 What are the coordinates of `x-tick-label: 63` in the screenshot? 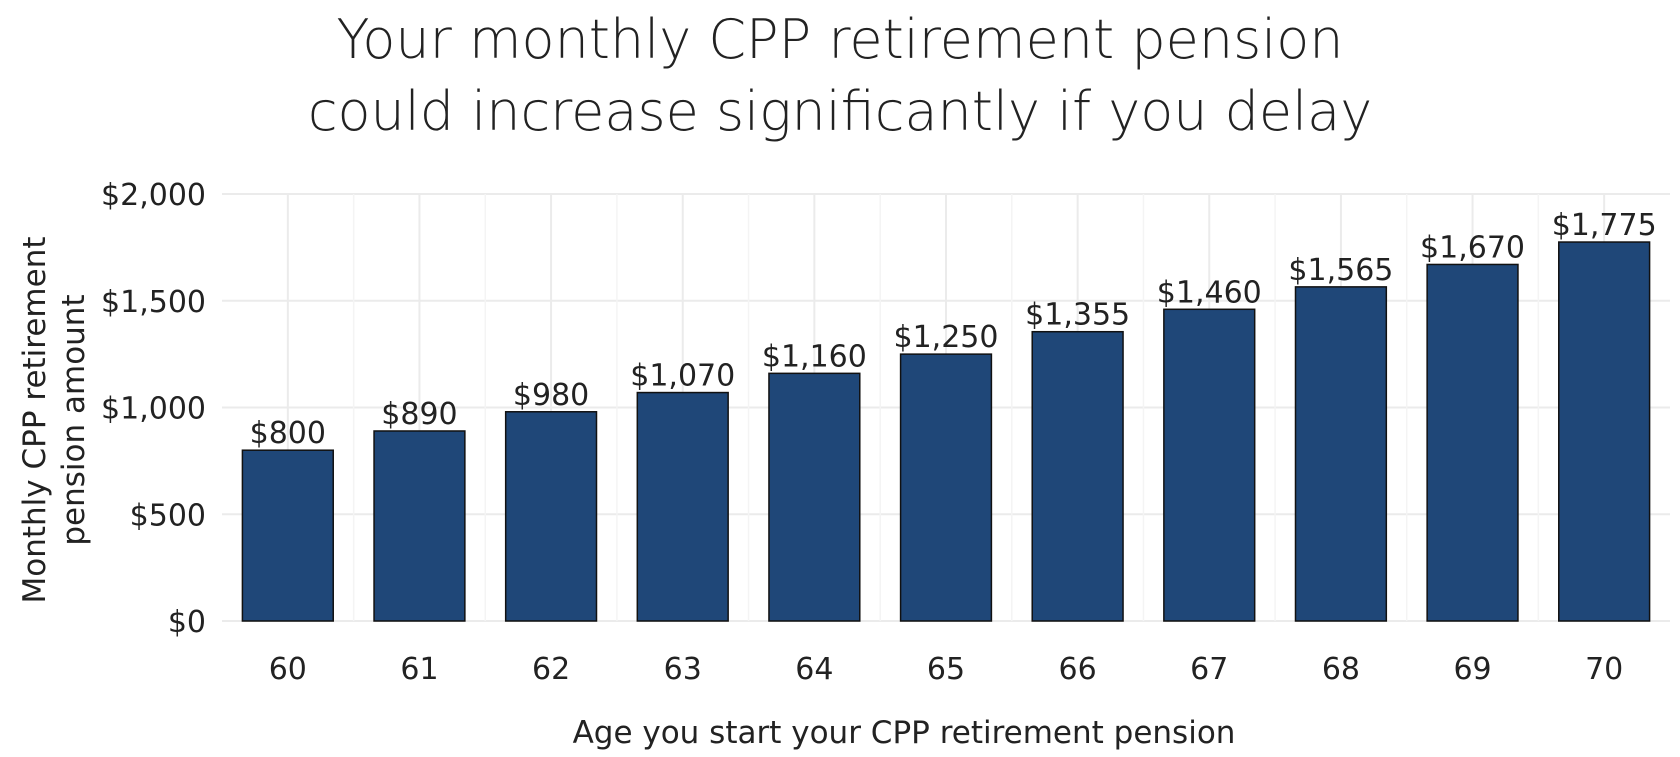 It's located at (683, 669).